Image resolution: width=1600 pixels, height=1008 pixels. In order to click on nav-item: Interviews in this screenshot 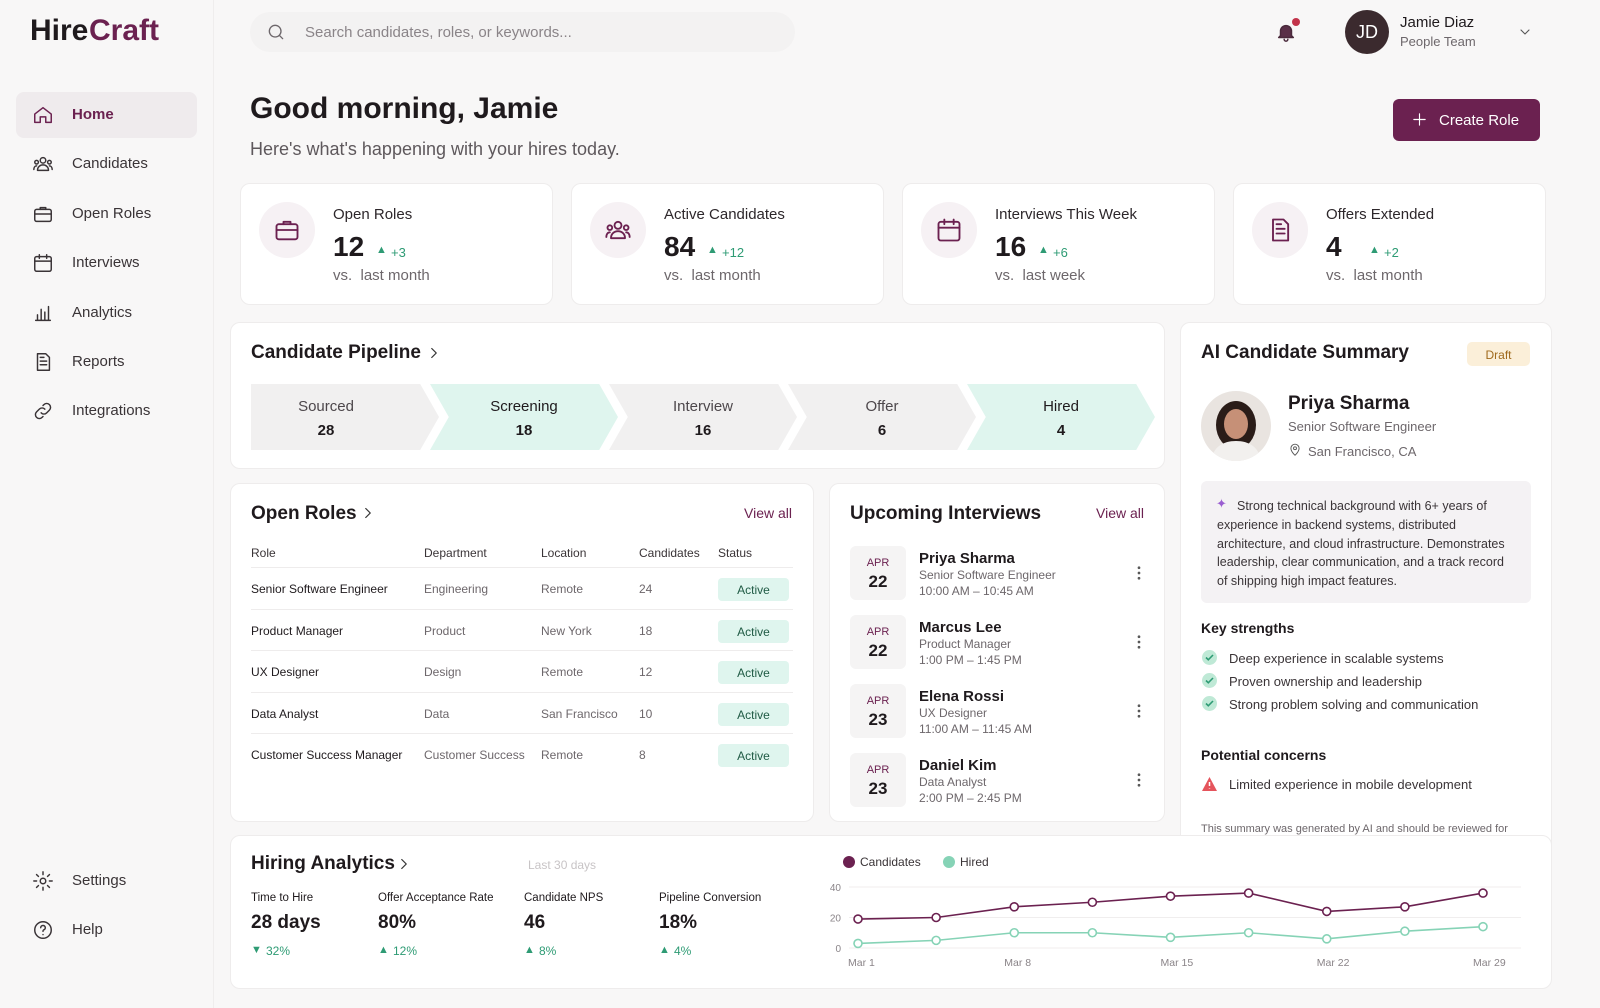, I will do `click(106, 263)`.